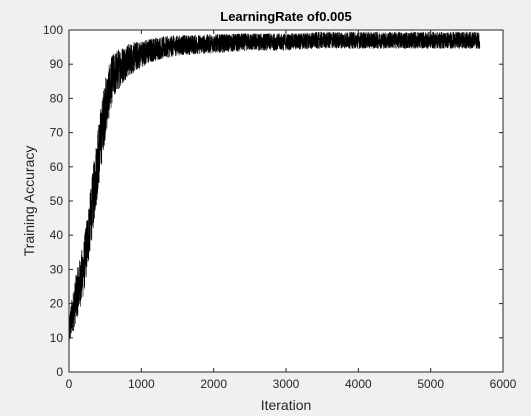 The height and width of the screenshot is (416, 531). I want to click on y-tick-label: 40, so click(57, 235).